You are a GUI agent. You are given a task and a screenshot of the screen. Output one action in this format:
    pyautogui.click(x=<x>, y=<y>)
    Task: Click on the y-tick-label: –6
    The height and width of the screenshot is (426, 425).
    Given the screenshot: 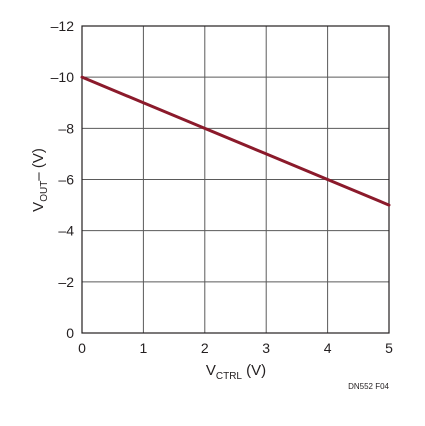 What is the action you would take?
    pyautogui.click(x=66, y=180)
    